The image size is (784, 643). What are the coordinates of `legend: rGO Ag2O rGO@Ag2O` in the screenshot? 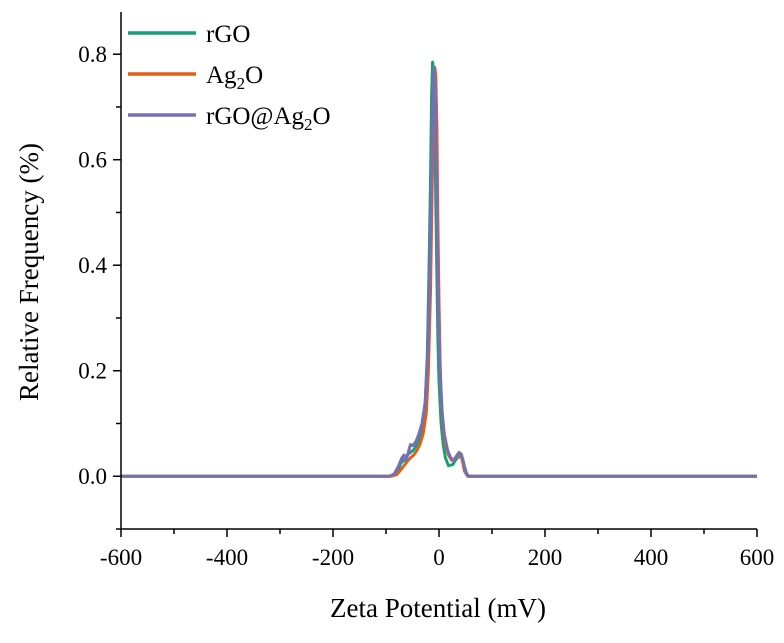 It's located at (229, 77).